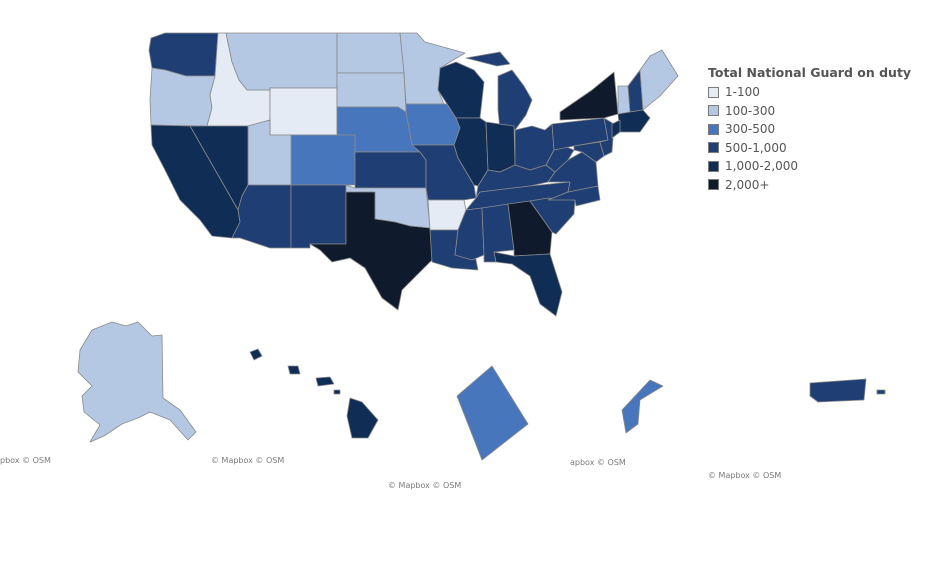 The width and height of the screenshot is (937, 583). What do you see at coordinates (195, 181) in the screenshot?
I see `state-ca` at bounding box center [195, 181].